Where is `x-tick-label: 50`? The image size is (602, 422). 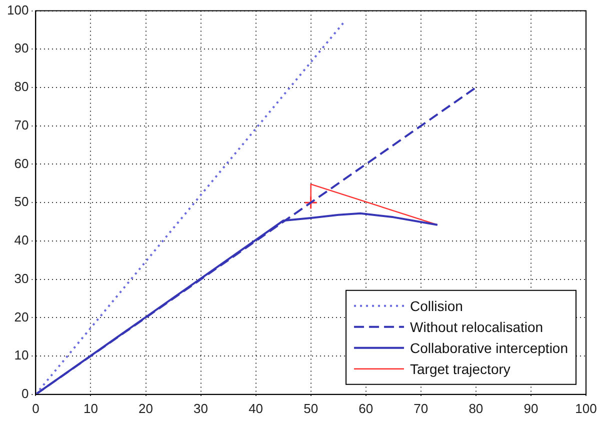
x-tick-label: 50 is located at coordinates (311, 408).